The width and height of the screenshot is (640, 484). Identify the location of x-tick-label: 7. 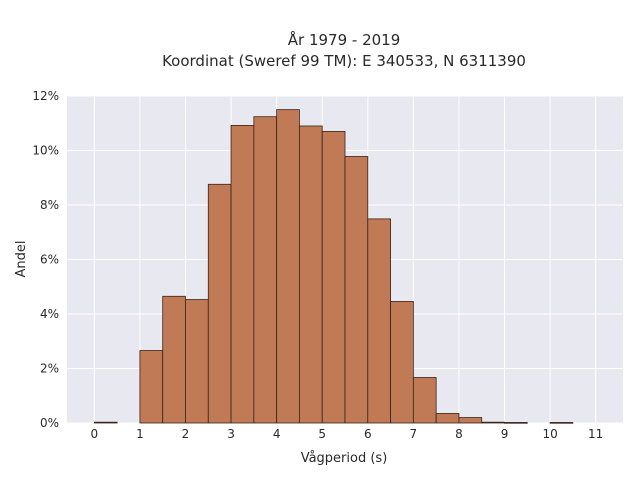
(414, 434).